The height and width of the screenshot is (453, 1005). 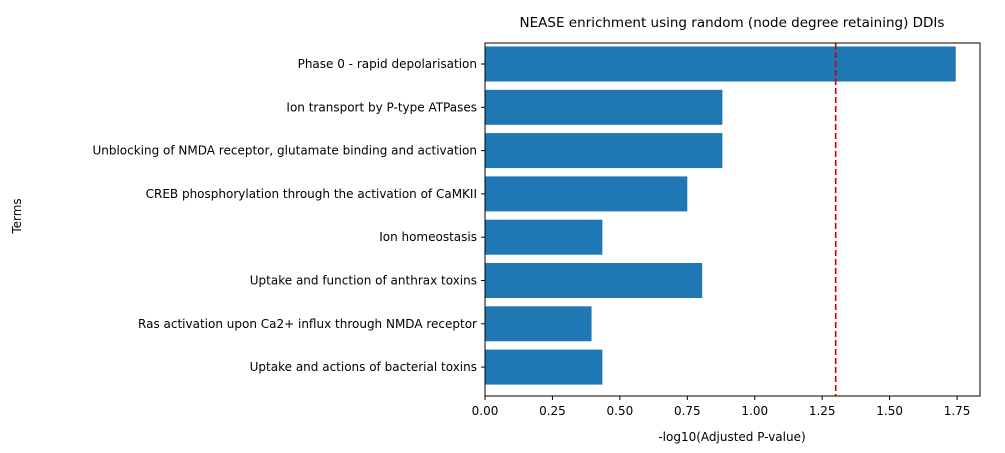 What do you see at coordinates (721, 407) in the screenshot?
I see `x-axis-ticks: 0.00 0.25 0.50 0.75 1.00 1.25 1.50 1.75` at bounding box center [721, 407].